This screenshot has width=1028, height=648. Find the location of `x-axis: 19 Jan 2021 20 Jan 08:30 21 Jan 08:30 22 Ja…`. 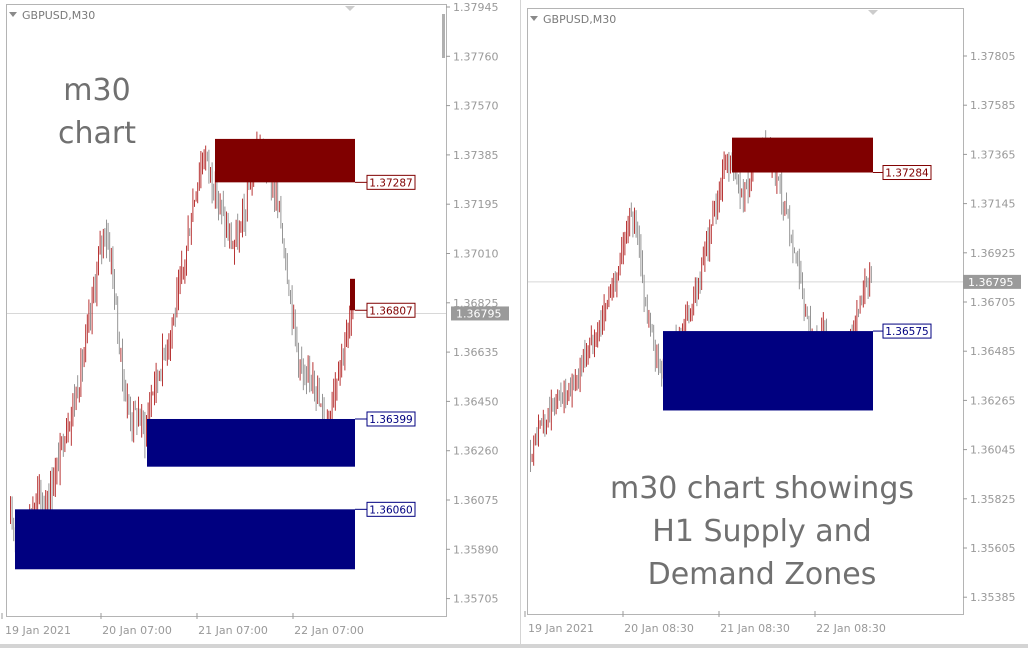

x-axis: 19 Jan 2021 20 Jan 08:30 21 Jan 08:30 22 Ja… is located at coordinates (705, 623).